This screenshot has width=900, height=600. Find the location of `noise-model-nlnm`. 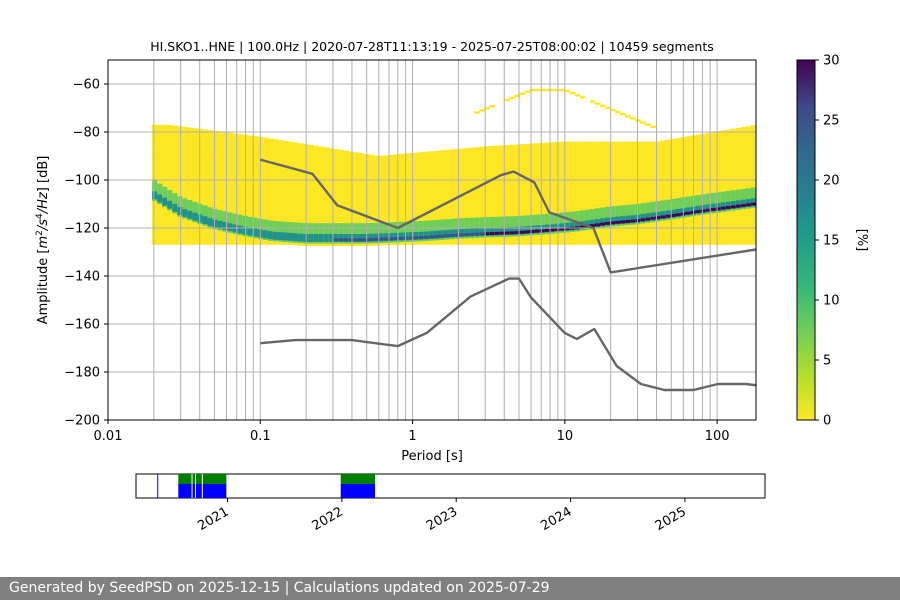

noise-model-nlnm is located at coordinates (508, 334).